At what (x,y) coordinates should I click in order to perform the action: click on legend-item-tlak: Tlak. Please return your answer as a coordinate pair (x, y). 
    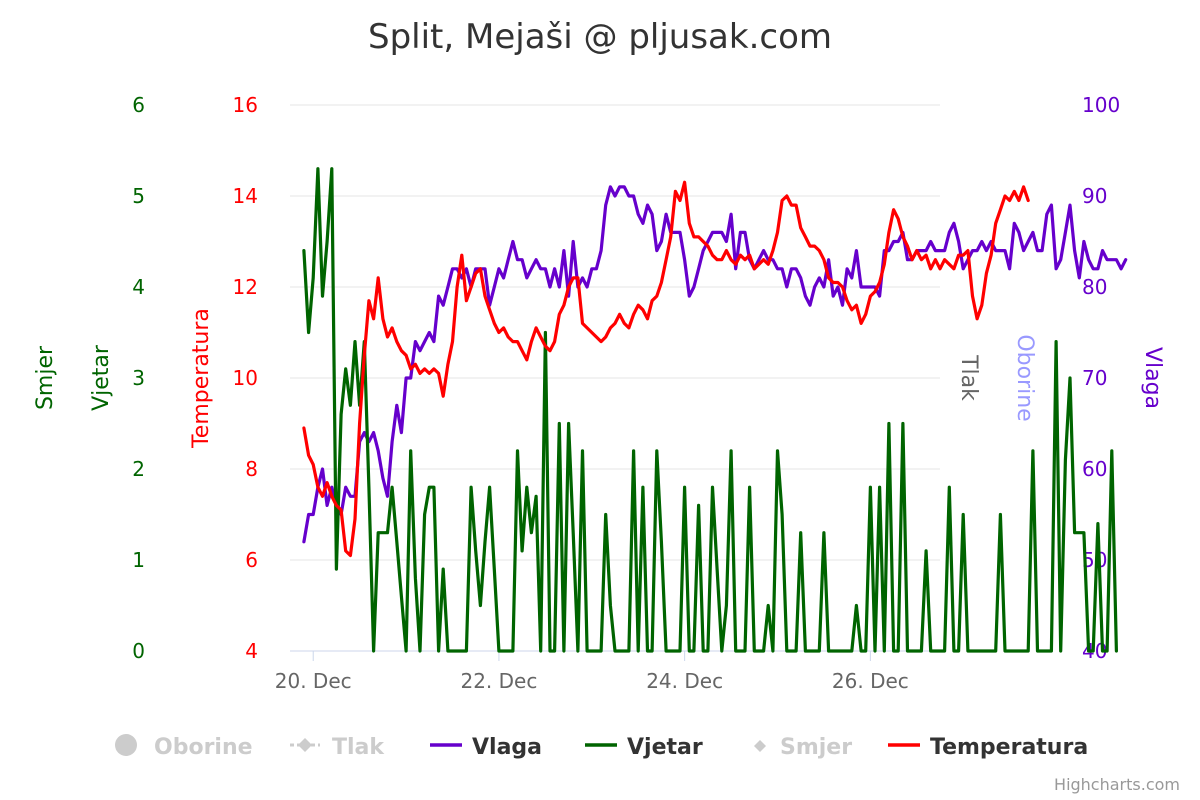
    Looking at the image, I should click on (337, 747).